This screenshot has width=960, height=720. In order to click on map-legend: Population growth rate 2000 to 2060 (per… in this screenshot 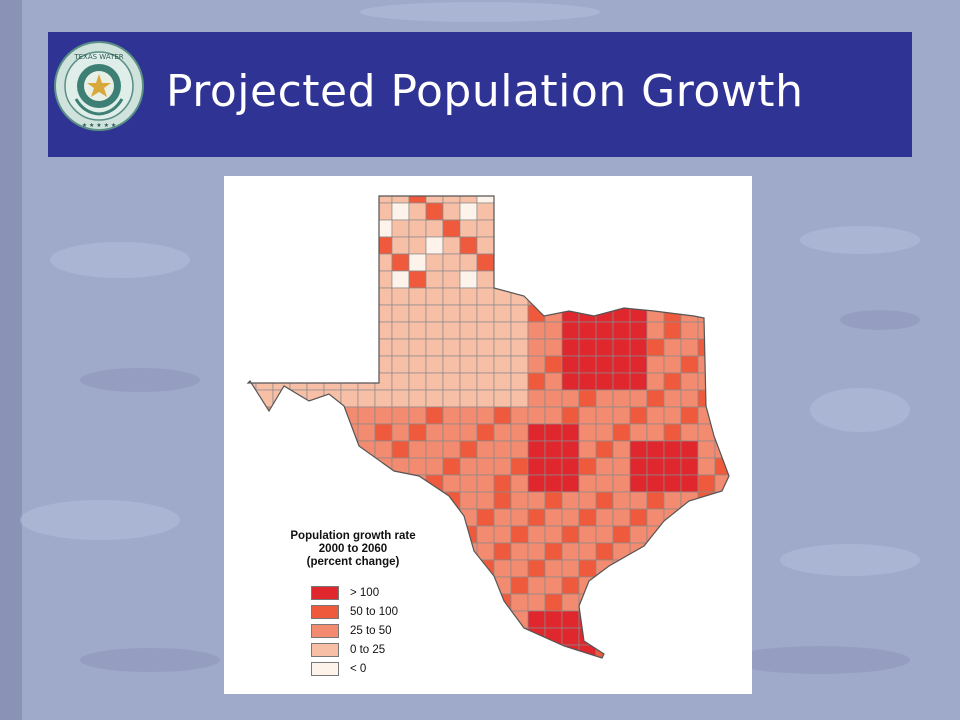, I will do `click(355, 604)`.